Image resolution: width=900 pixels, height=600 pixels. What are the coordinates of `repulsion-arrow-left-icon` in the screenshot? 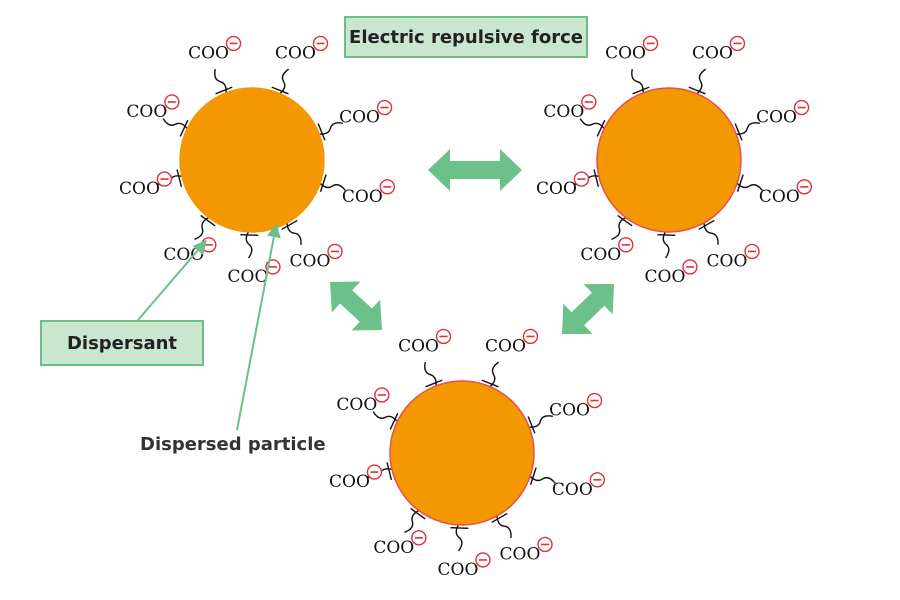 It's located at (356, 306).